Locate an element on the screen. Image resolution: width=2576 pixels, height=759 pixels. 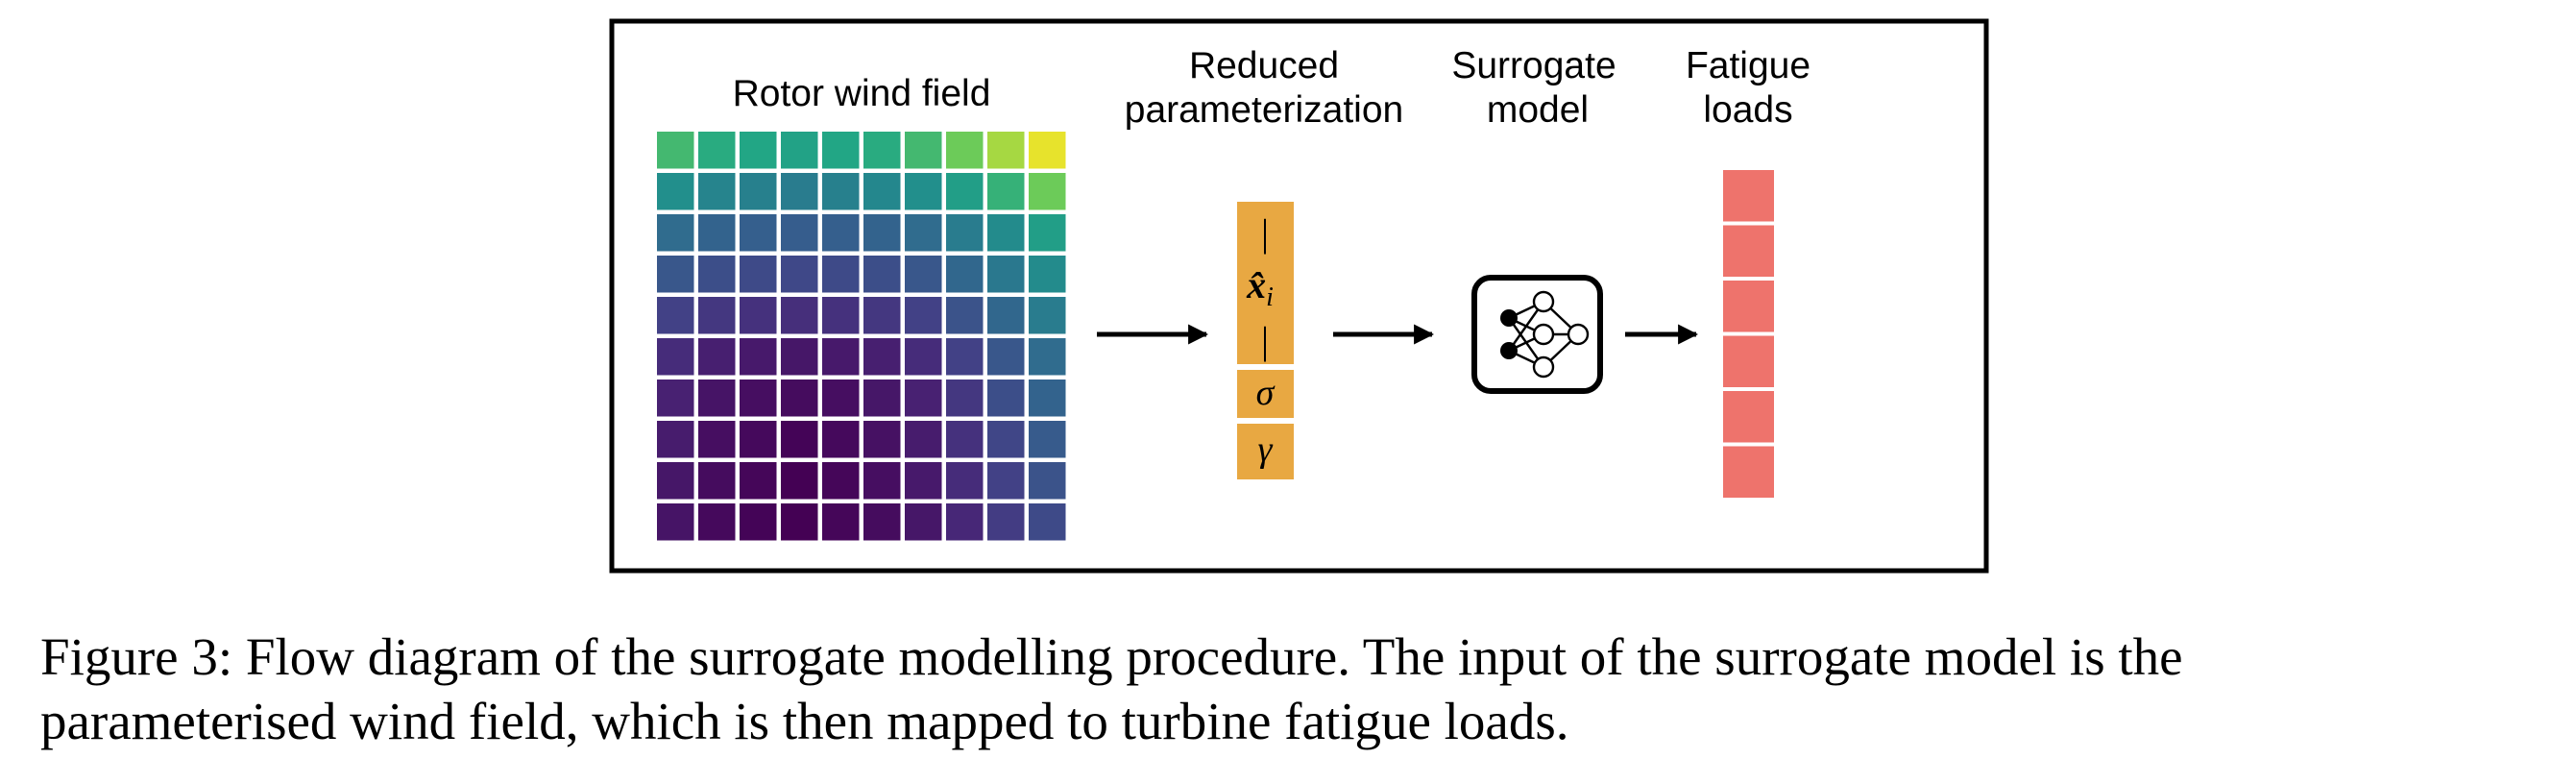
parameter-vector: | x̂i | σ γ is located at coordinates (1265, 340).